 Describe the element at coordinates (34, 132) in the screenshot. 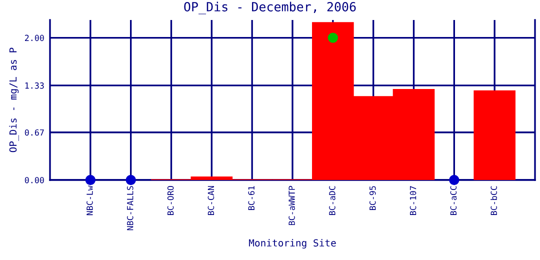

I see `y-tick-label: 0.67` at that location.